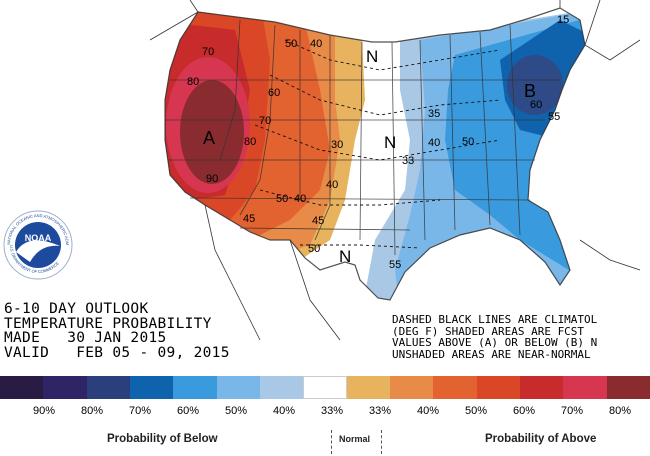  What do you see at coordinates (337, 145) in the screenshot?
I see `contour-label: 30` at bounding box center [337, 145].